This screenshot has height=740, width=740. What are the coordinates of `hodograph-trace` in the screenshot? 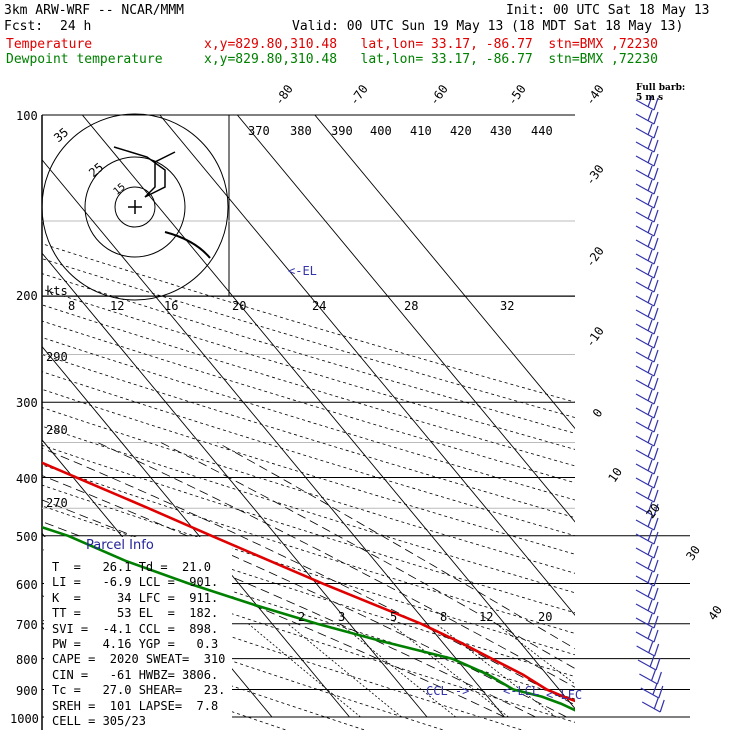 It's located at (144, 172).